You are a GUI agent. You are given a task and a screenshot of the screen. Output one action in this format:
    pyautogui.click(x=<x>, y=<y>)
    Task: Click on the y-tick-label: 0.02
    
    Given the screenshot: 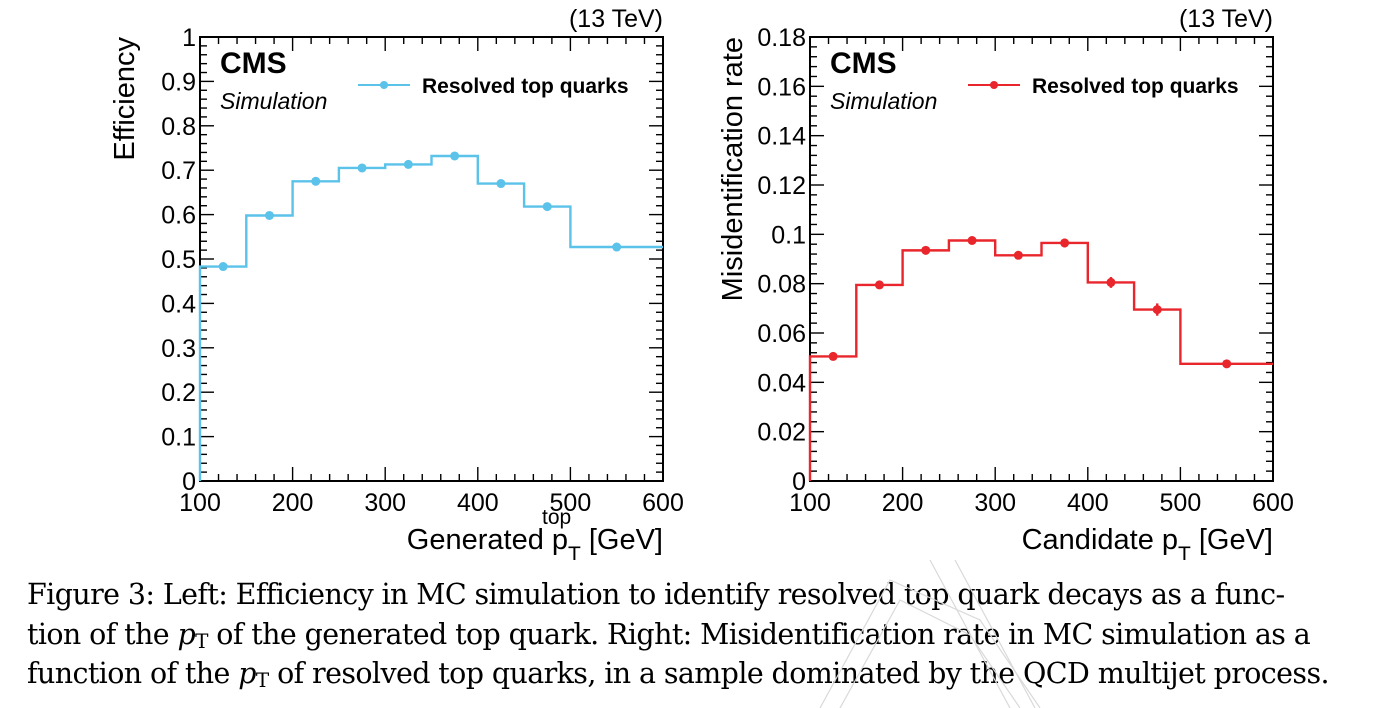 What is the action you would take?
    pyautogui.click(x=781, y=433)
    